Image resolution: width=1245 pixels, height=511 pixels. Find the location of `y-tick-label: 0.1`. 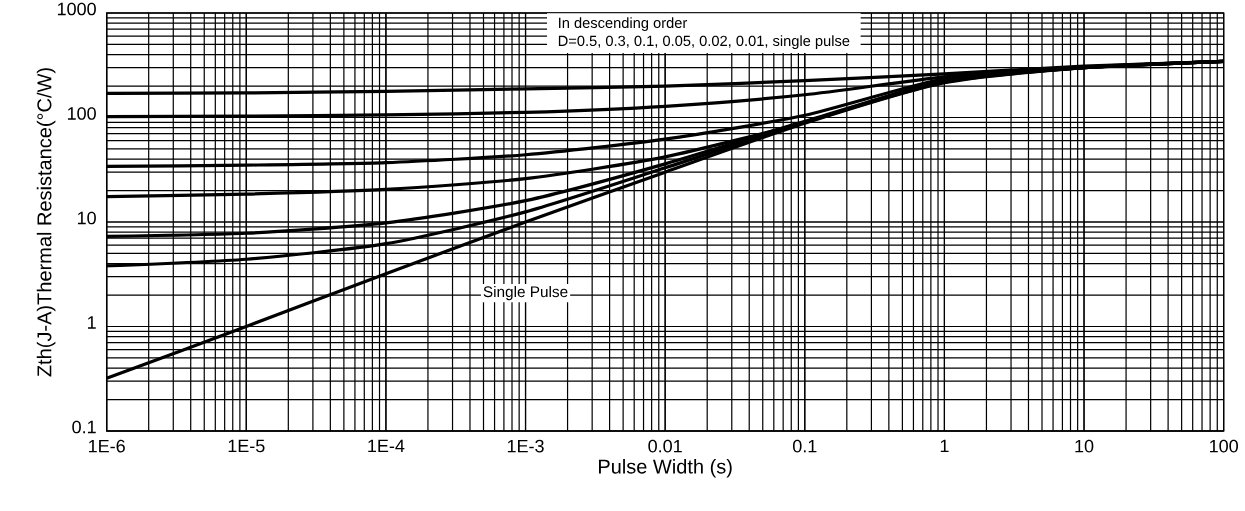

y-tick-label: 0.1 is located at coordinates (84, 427).